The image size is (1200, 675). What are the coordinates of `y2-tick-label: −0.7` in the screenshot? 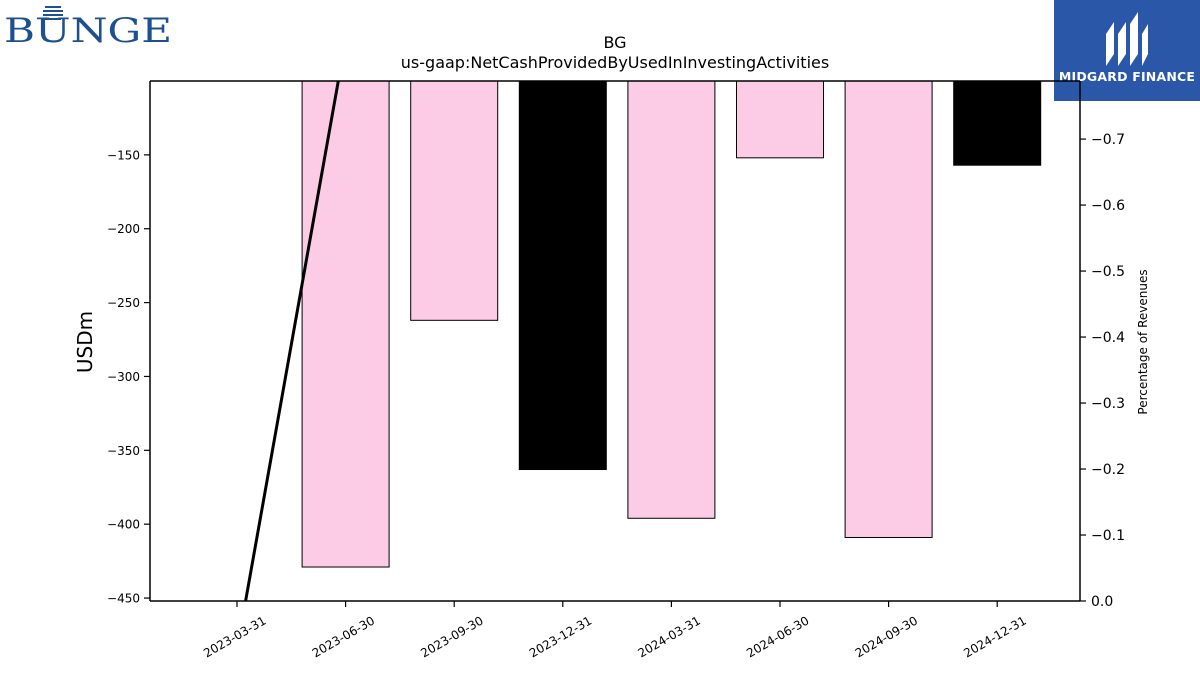 It's located at (1108, 140).